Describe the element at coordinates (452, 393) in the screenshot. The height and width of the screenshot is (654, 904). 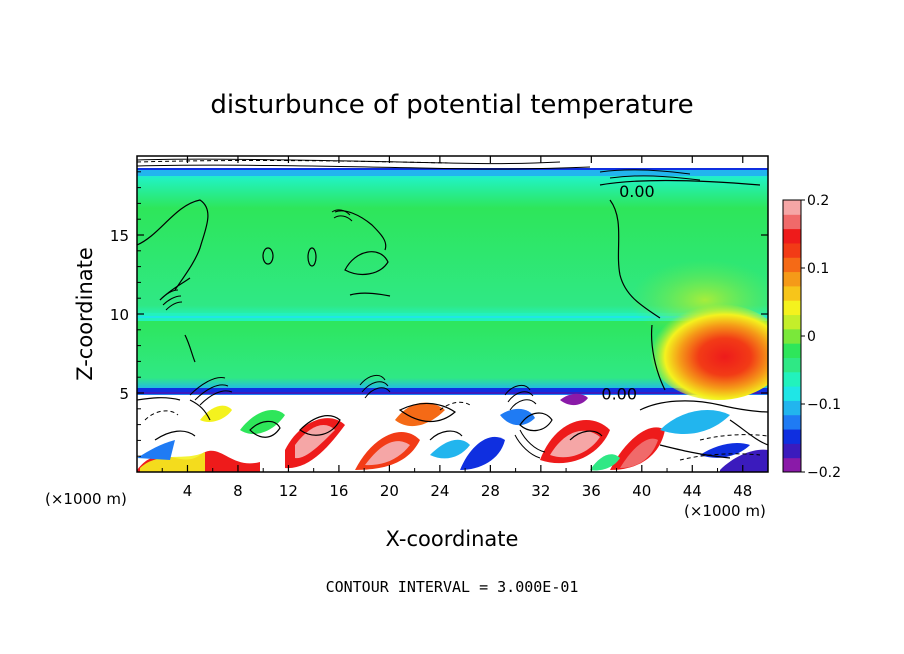
I see `field-base-line` at that location.